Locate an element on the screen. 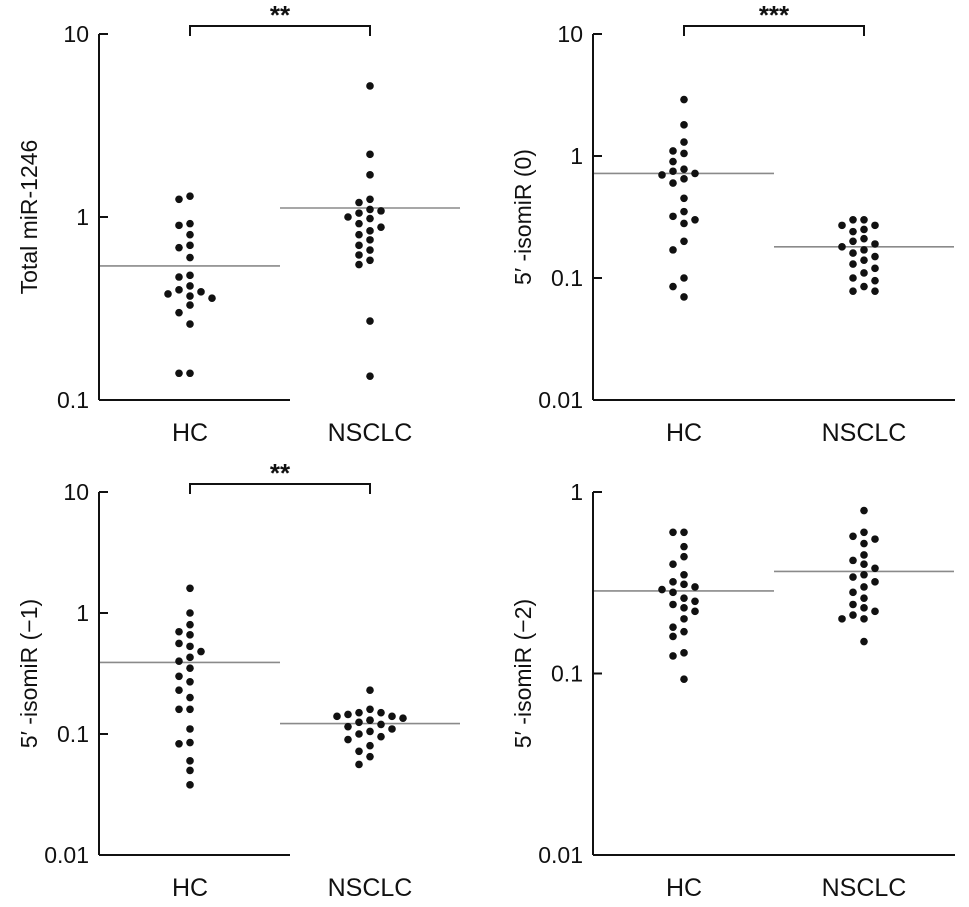 Image resolution: width=969 pixels, height=907 pixels. y-axis-title: 5′ -isomiR (0) is located at coordinates (523, 217).